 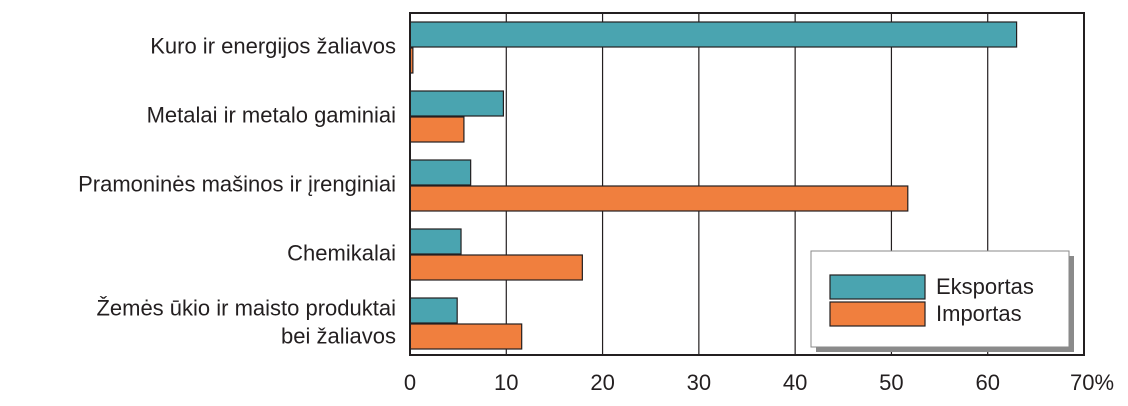 What do you see at coordinates (271, 114) in the screenshot?
I see `category-label-1-0: Metalai ir metalo gaminiai` at bounding box center [271, 114].